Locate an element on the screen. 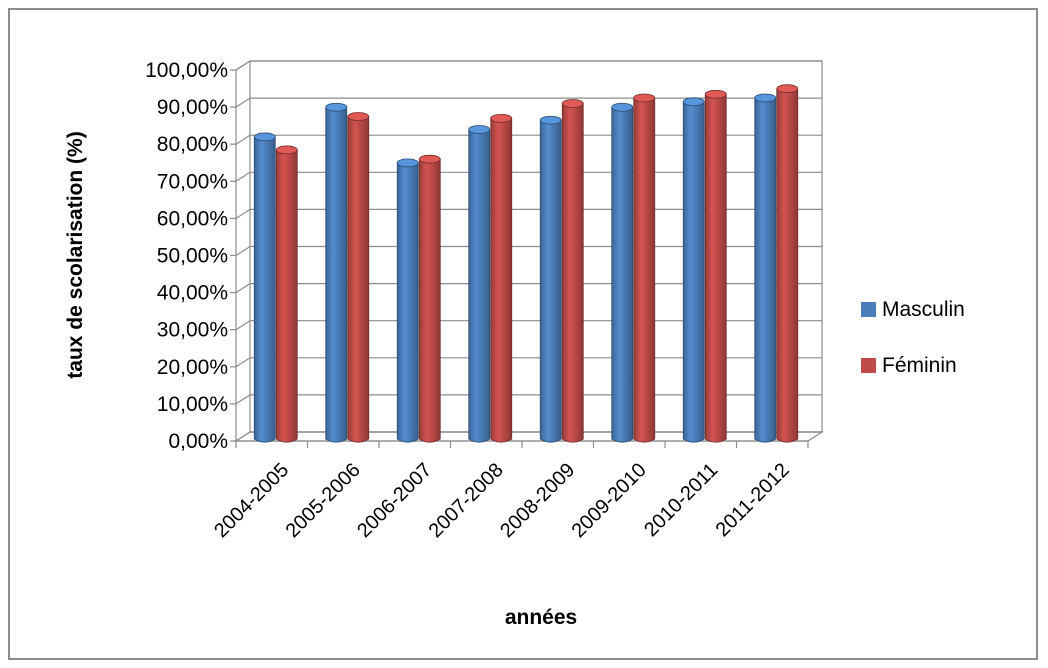 The image size is (1048, 668). bar-féminin-2007-2008 is located at coordinates (501, 278).